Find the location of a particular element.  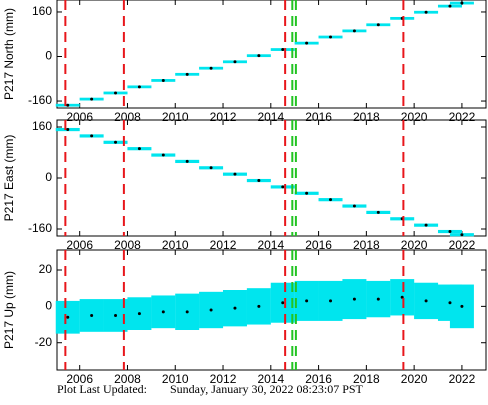

y-tick-label: 20 is located at coordinates (46, 269).